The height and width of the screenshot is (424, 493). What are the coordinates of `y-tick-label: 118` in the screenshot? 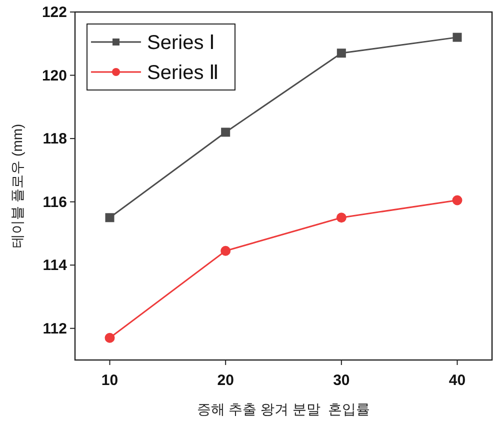 It's located at (54, 139).